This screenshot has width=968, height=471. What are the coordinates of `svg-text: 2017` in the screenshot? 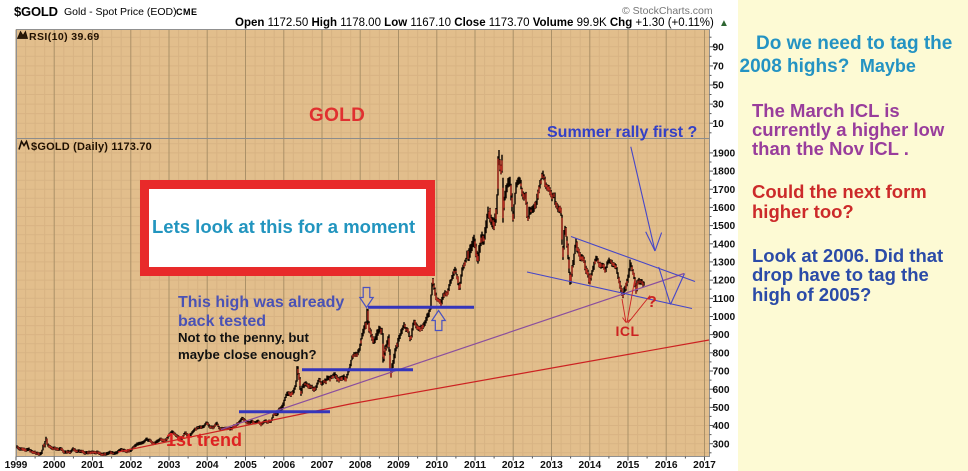 It's located at (704, 465).